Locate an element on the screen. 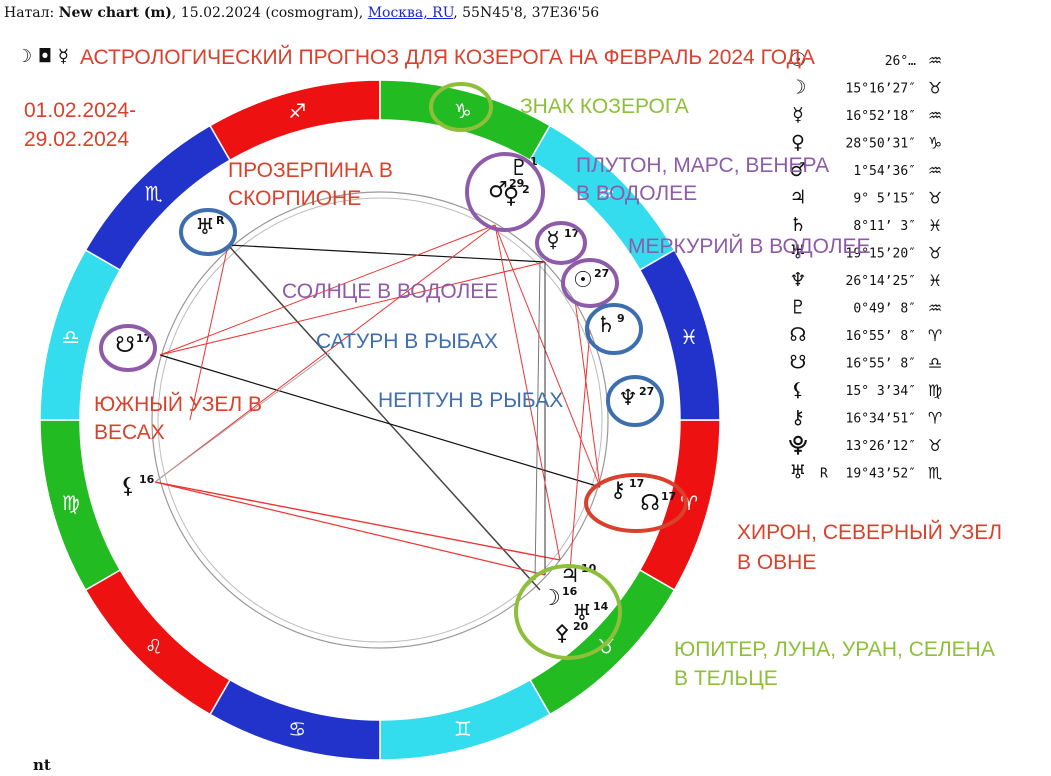 This screenshot has height=776, width=1051. planet-uranus: ♅ 14 is located at coordinates (590, 613).